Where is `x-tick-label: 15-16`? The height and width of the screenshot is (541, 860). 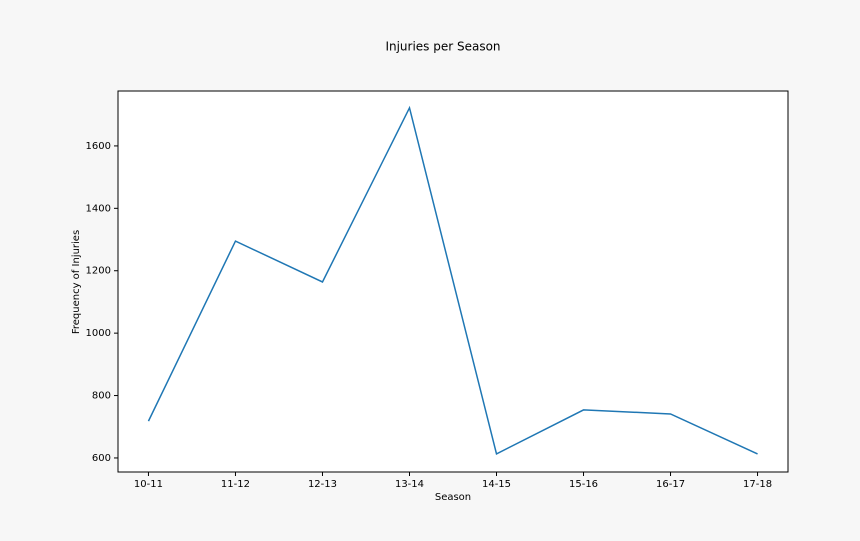
x-tick-label: 15-16 is located at coordinates (583, 484).